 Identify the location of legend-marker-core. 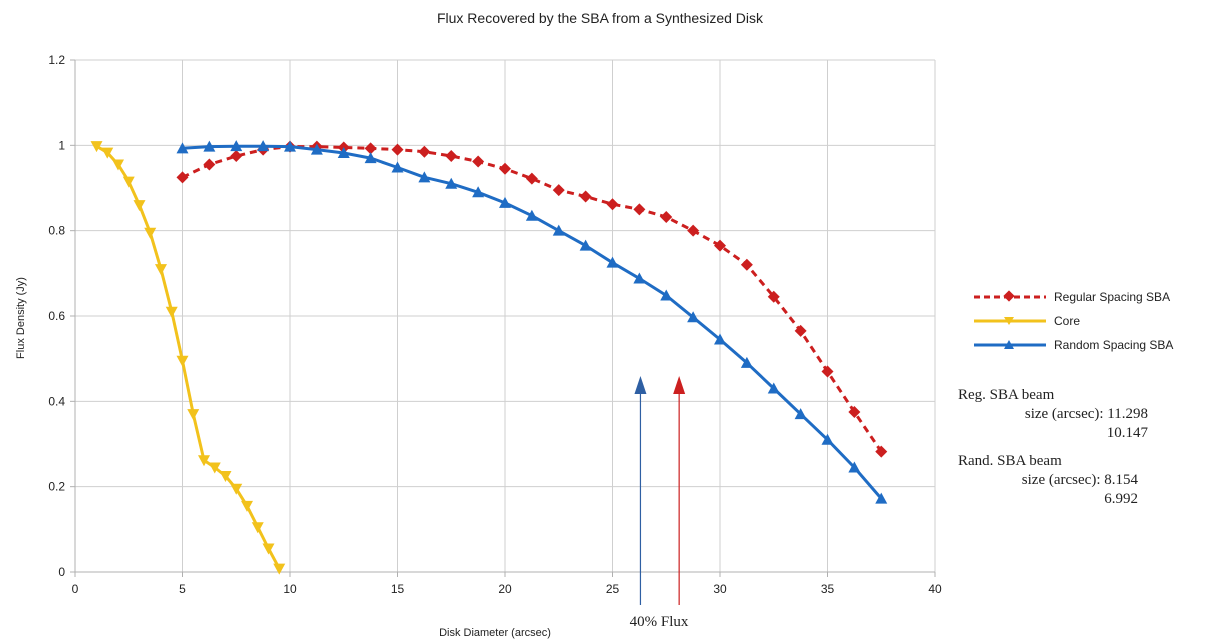
(1009, 321).